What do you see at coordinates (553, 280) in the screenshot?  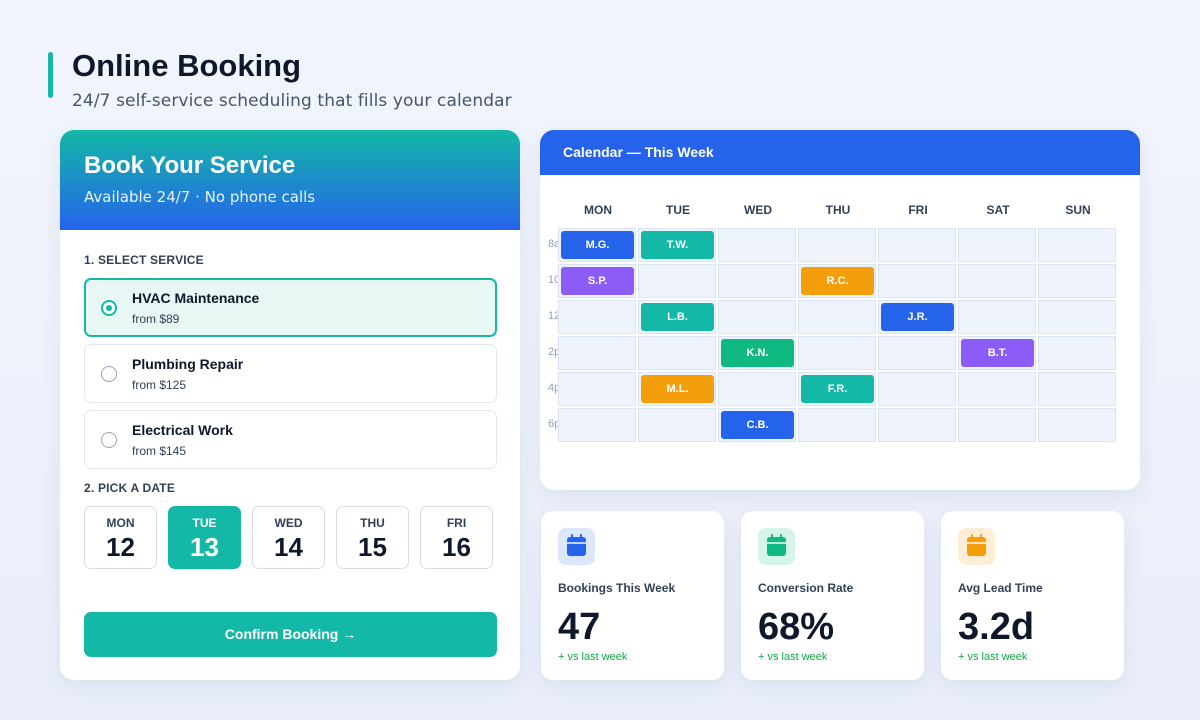 I see `time-label: 10am` at bounding box center [553, 280].